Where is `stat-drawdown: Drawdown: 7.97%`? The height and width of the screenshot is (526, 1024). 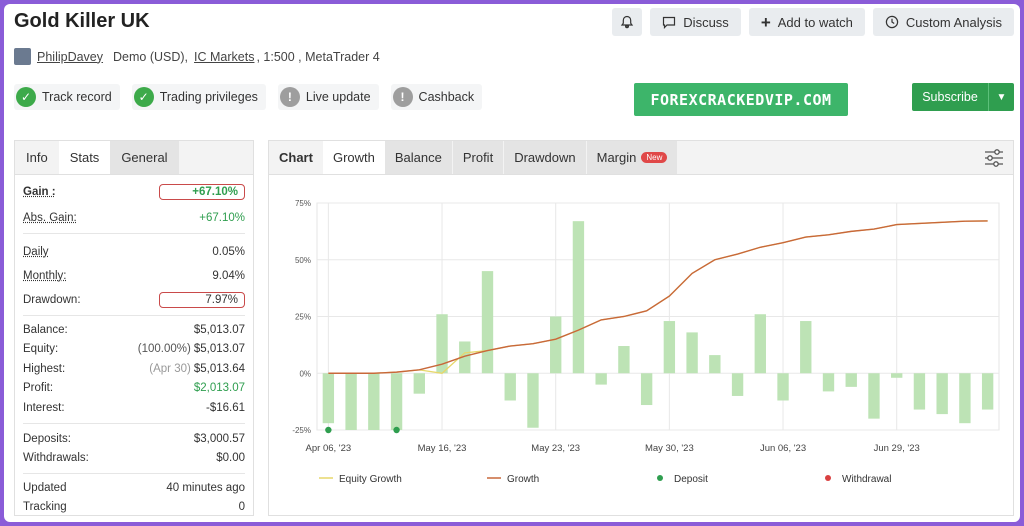
stat-drawdown: Drawdown: 7.97% is located at coordinates (134, 300).